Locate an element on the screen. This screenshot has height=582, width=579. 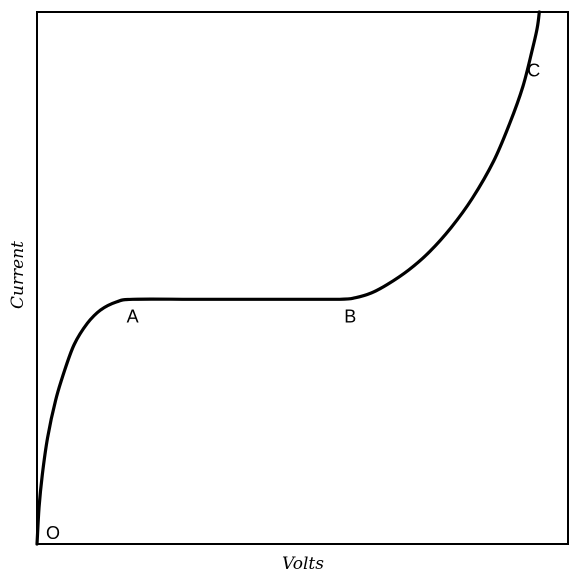
point-label-a: A is located at coordinates (133, 316).